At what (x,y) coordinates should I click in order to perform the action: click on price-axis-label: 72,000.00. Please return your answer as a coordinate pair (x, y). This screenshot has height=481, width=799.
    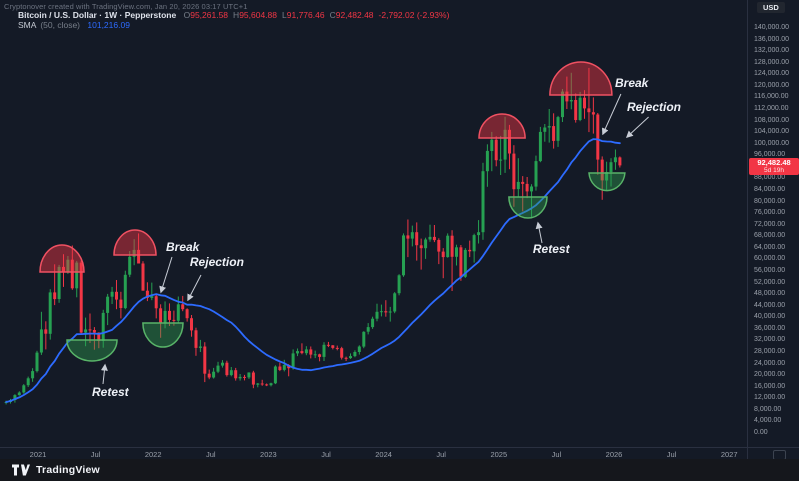
    Looking at the image, I should click on (770, 224).